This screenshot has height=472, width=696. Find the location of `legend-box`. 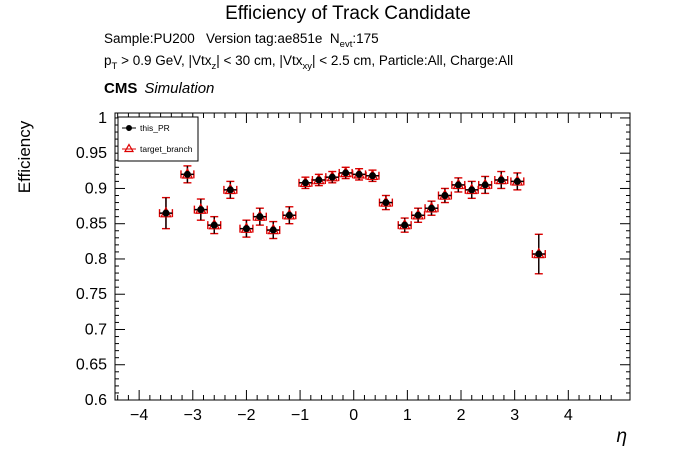

legend-box is located at coordinates (158, 139).